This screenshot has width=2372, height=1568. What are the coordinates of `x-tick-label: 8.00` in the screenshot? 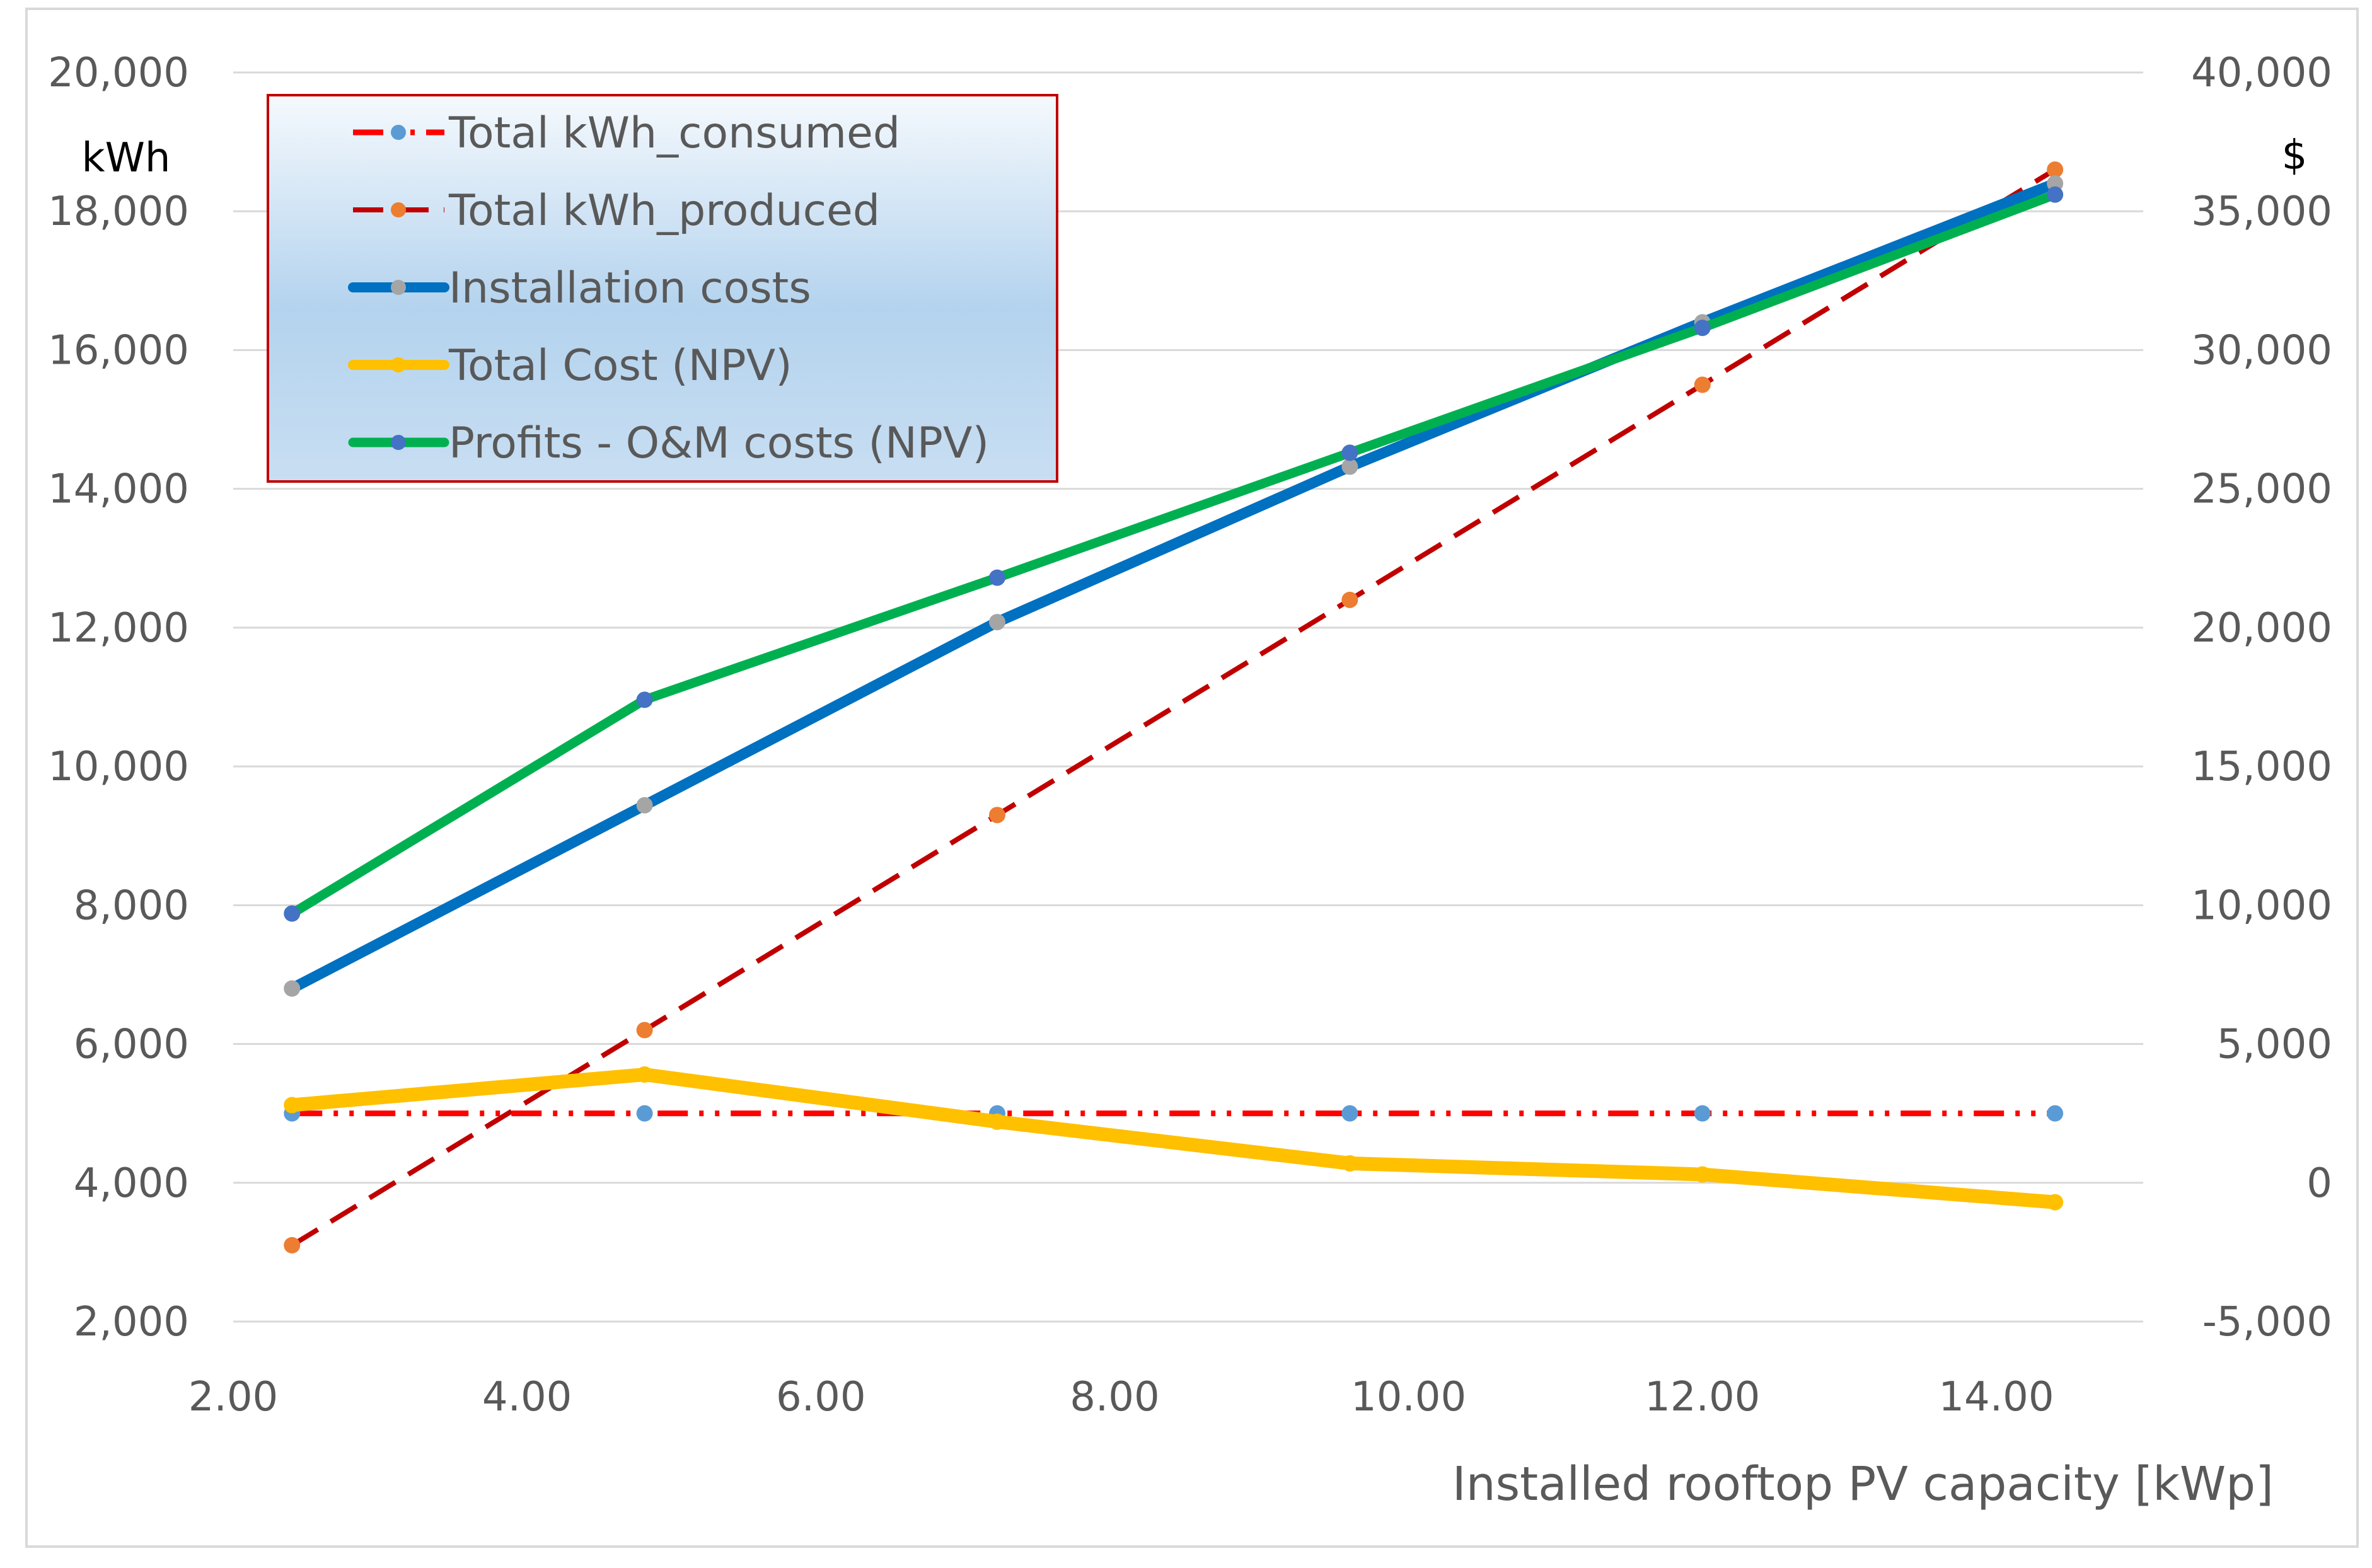 It's located at (1115, 1397).